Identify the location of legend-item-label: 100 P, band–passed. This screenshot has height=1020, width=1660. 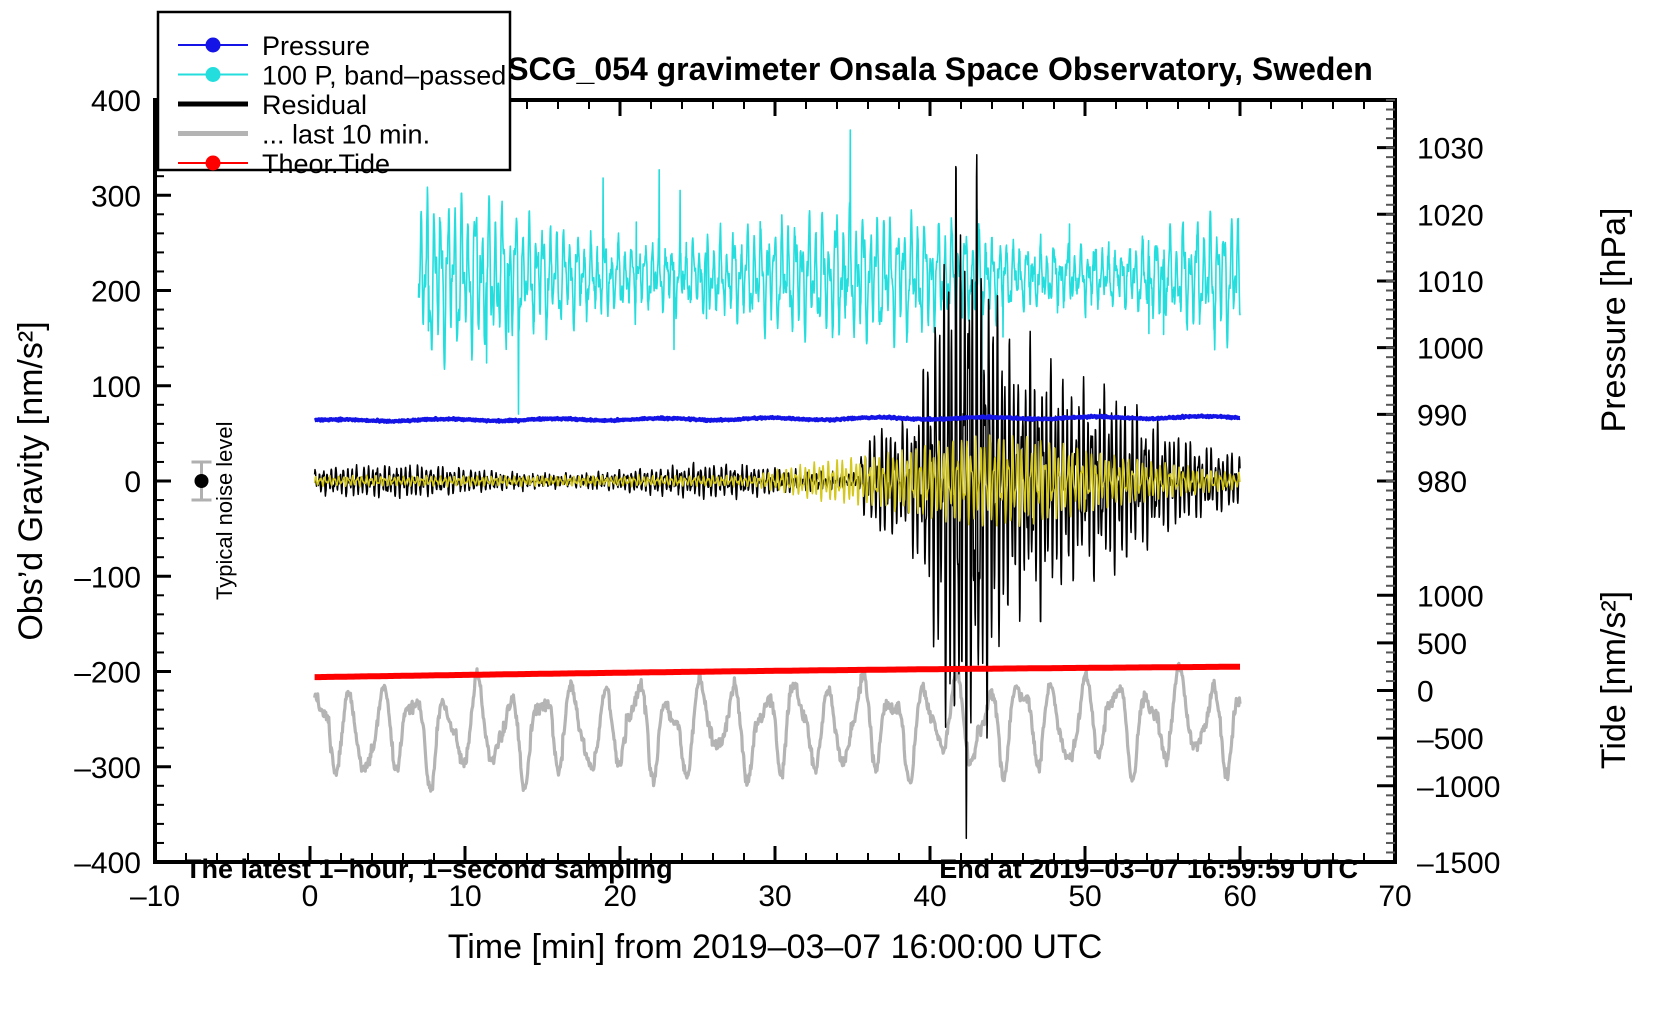
(384, 76).